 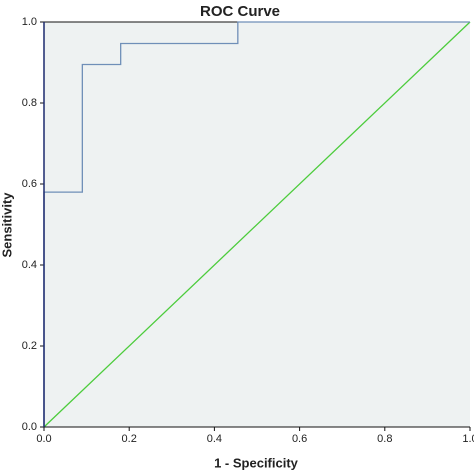 What do you see at coordinates (29, 346) in the screenshot?
I see `y-tick-label: 0.2` at bounding box center [29, 346].